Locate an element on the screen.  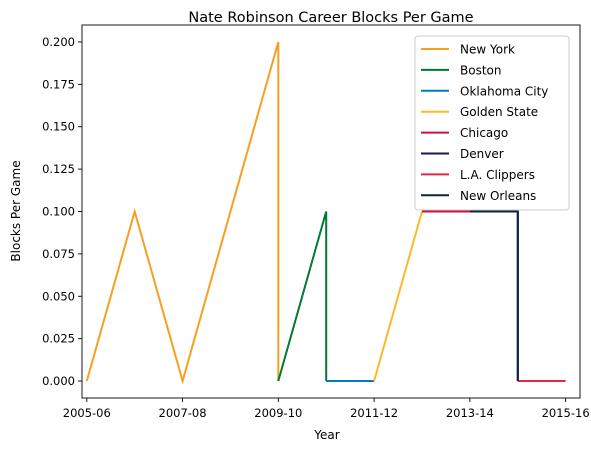
y-tick-label: 0.100 is located at coordinates (58, 212).